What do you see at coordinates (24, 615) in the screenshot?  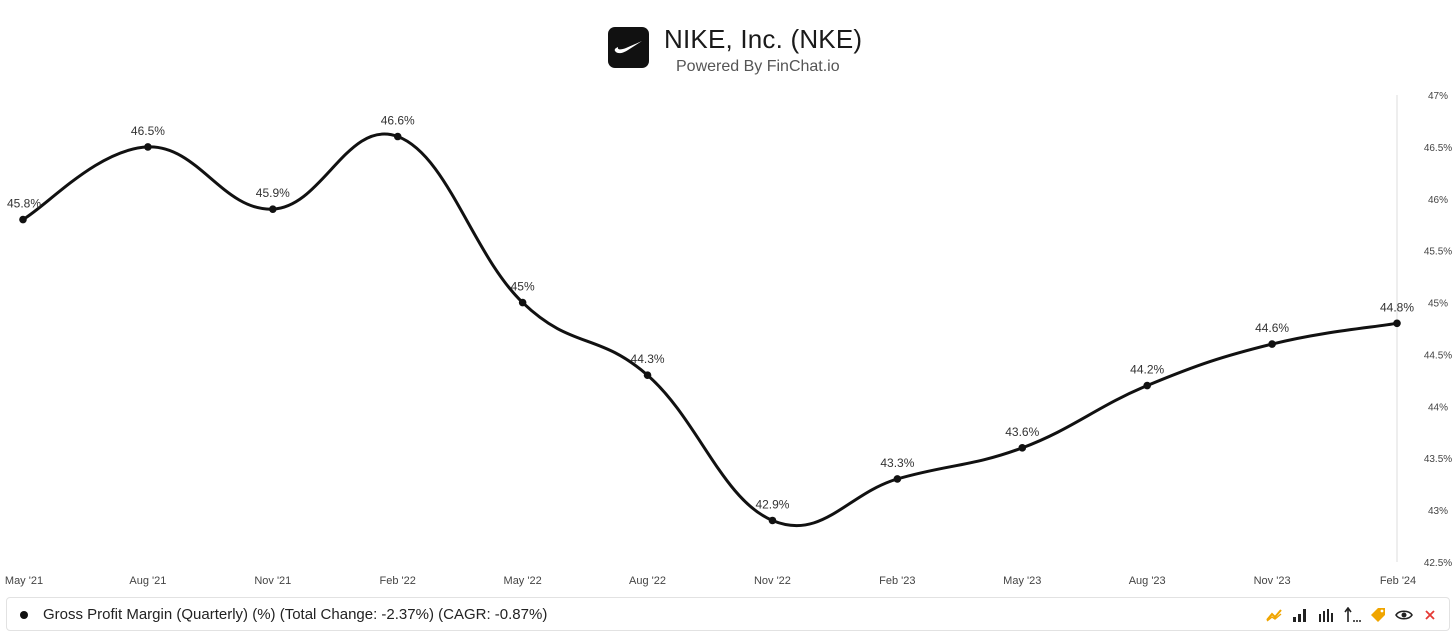 I see `legend-series-marker` at bounding box center [24, 615].